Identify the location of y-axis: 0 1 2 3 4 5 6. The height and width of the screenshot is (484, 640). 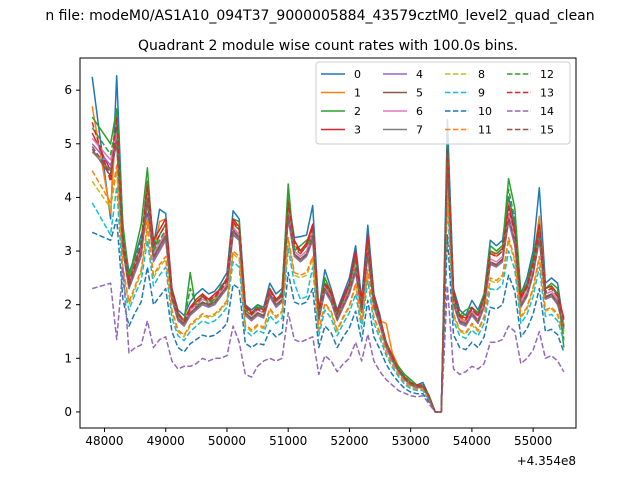
(72, 251).